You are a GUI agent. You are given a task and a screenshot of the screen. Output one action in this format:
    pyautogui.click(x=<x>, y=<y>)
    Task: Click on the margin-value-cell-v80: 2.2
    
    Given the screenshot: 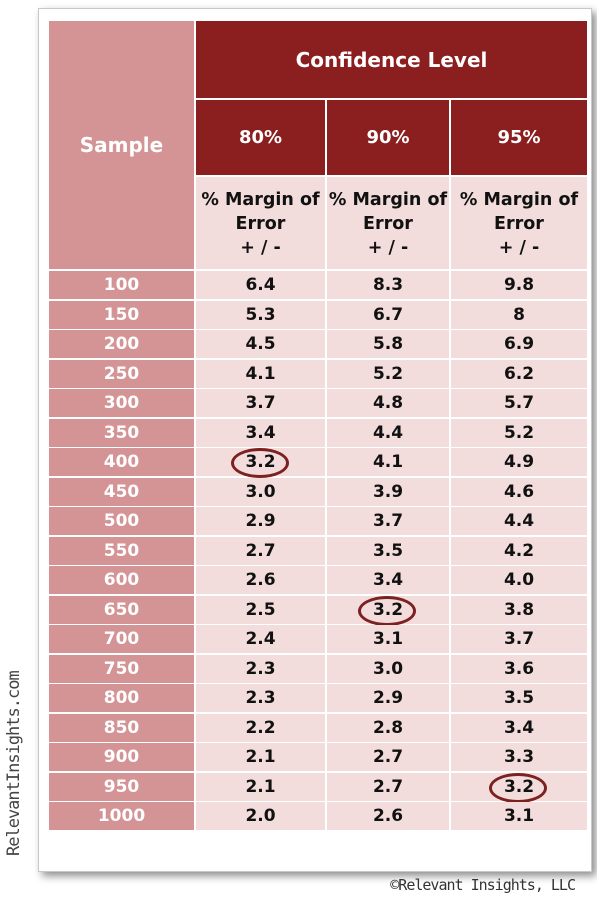 What is the action you would take?
    pyautogui.click(x=260, y=727)
    